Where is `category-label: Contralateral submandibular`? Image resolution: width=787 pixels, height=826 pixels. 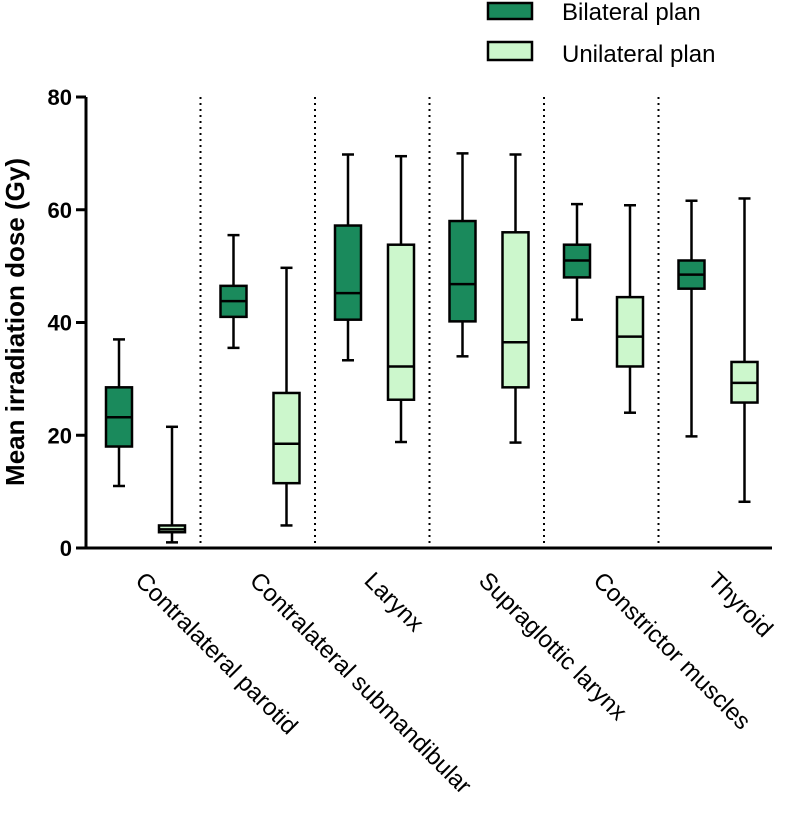 category-label: Contralateral submandibular is located at coordinates (360, 683).